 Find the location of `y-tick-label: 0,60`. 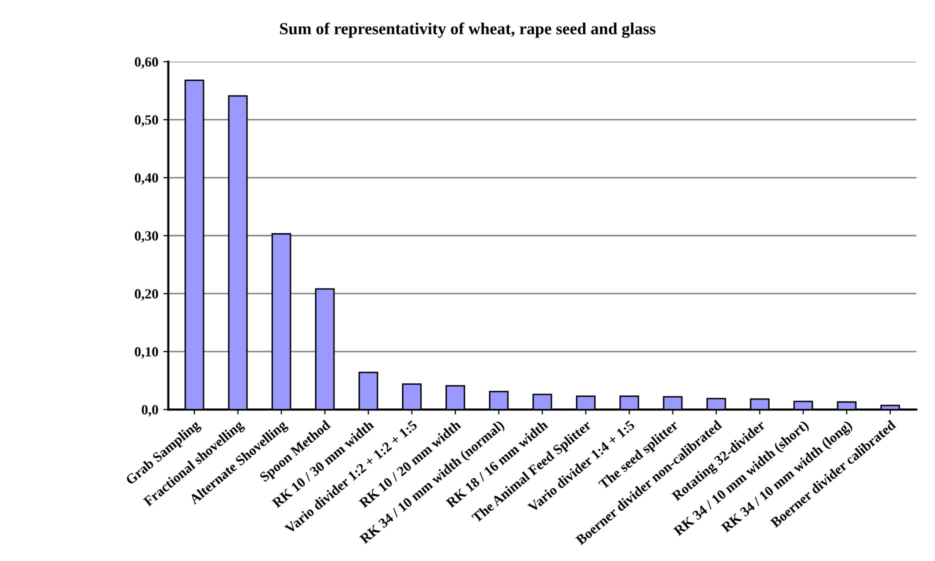

y-tick-label: 0,60 is located at coordinates (146, 63).